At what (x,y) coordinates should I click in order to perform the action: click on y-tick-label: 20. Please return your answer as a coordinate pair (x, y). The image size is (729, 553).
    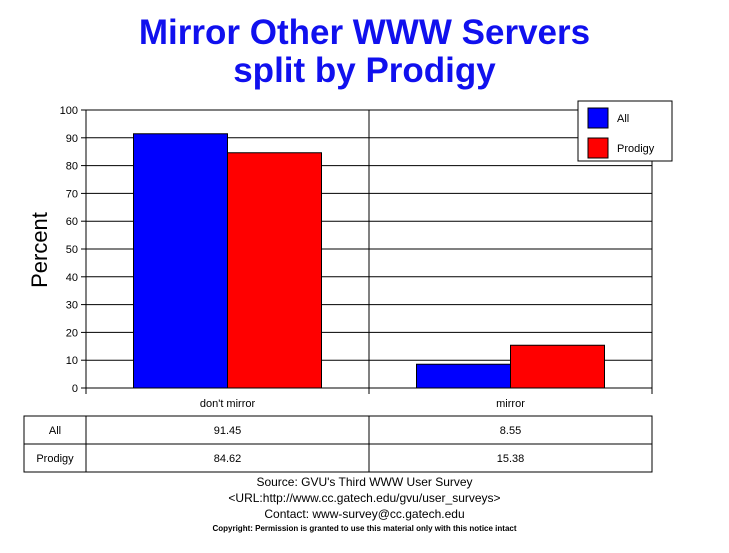
    Looking at the image, I should click on (72, 333).